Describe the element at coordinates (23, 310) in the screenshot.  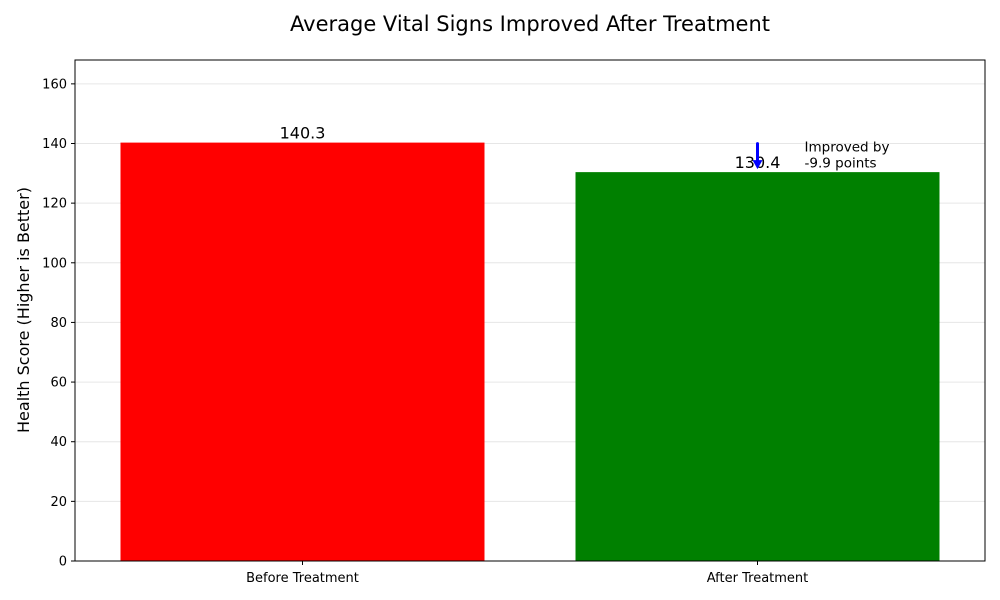
I see `y-axis-label: Health Score (Higher is Better)` at that location.